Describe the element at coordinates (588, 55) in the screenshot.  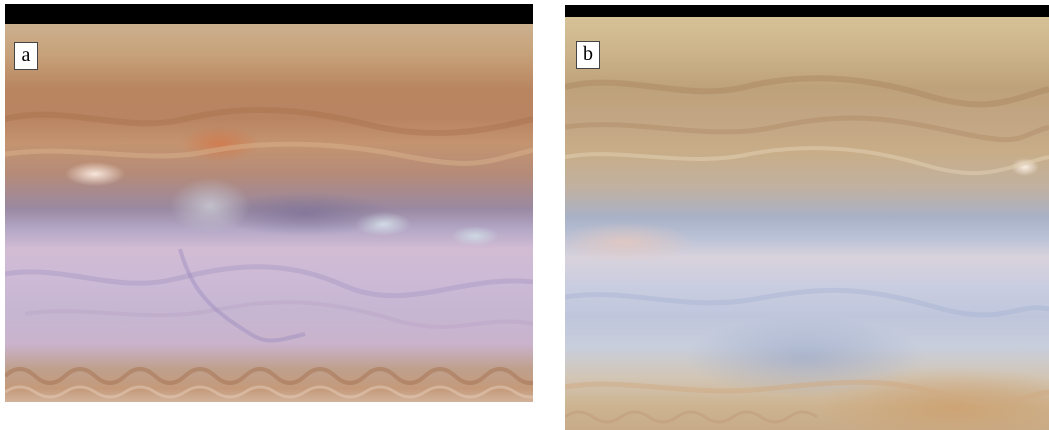
I see `panel-label-b: b` at that location.